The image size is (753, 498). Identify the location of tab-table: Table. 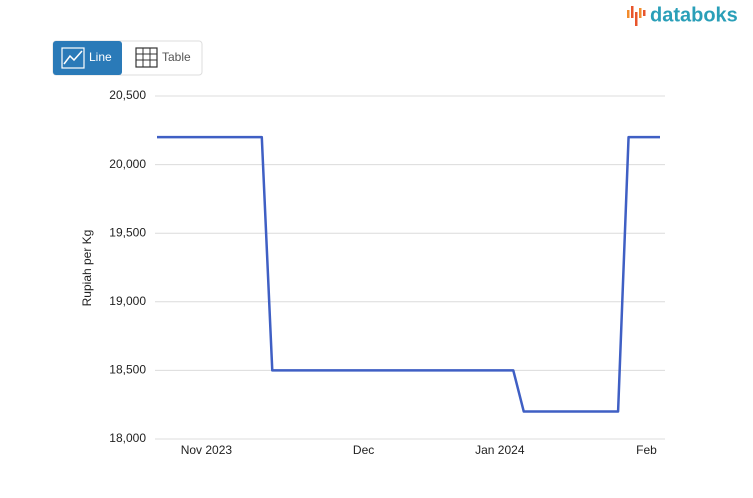
(163, 57).